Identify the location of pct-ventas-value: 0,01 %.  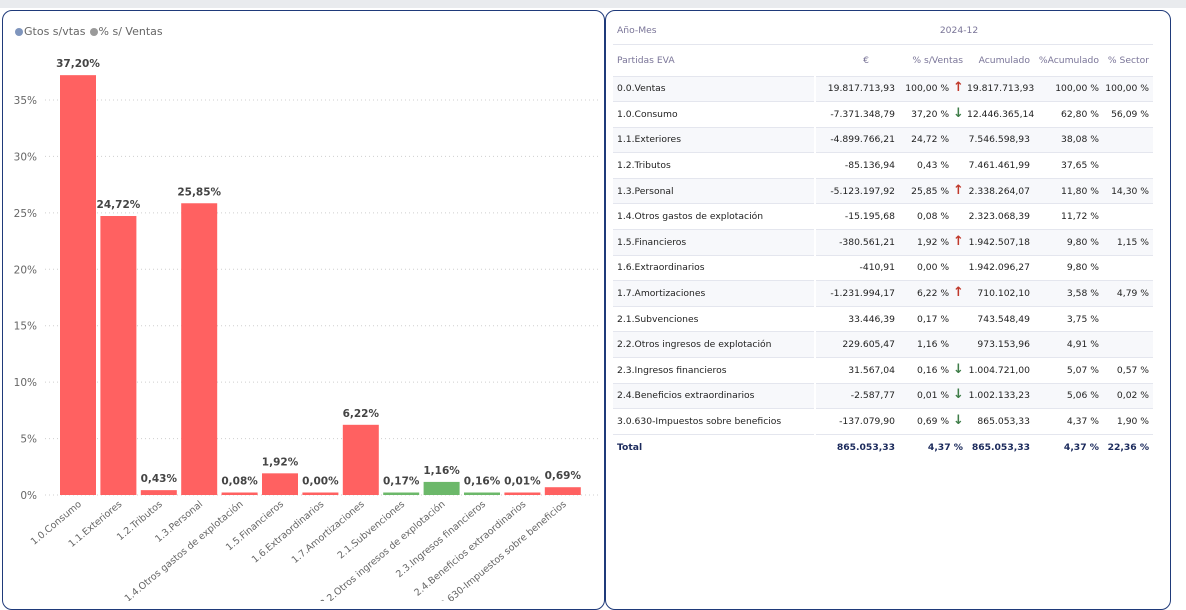
(933, 396).